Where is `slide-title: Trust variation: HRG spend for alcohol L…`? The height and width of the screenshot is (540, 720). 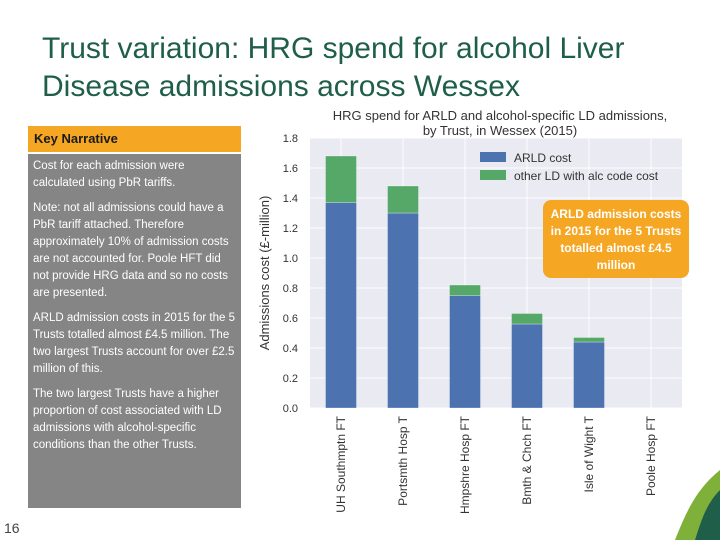 slide-title: Trust variation: HRG spend for alcohol L… is located at coordinates (333, 67).